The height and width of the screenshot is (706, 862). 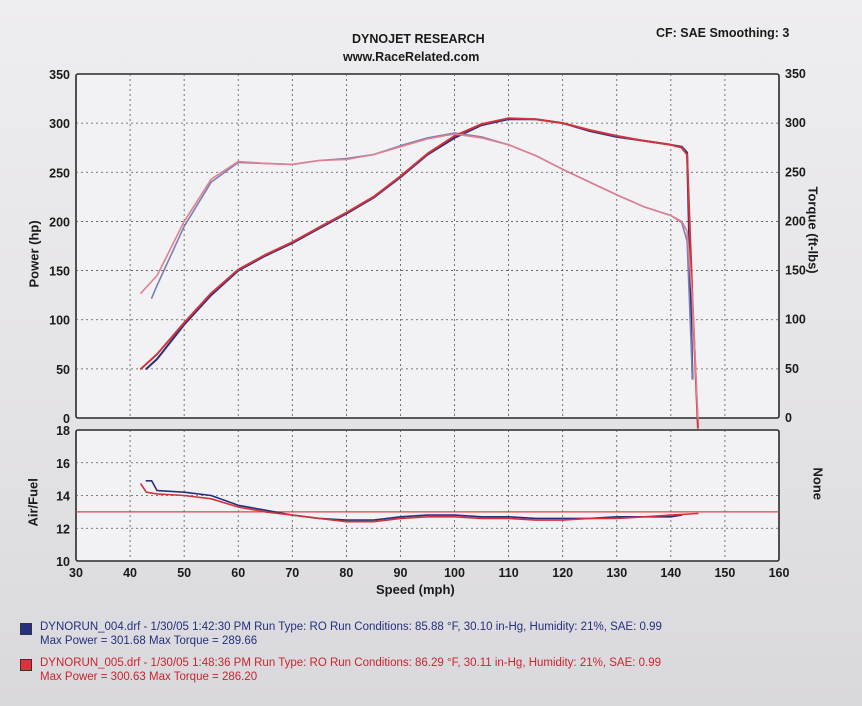 I want to click on speed-x-tick-label: 70, so click(x=292, y=573).